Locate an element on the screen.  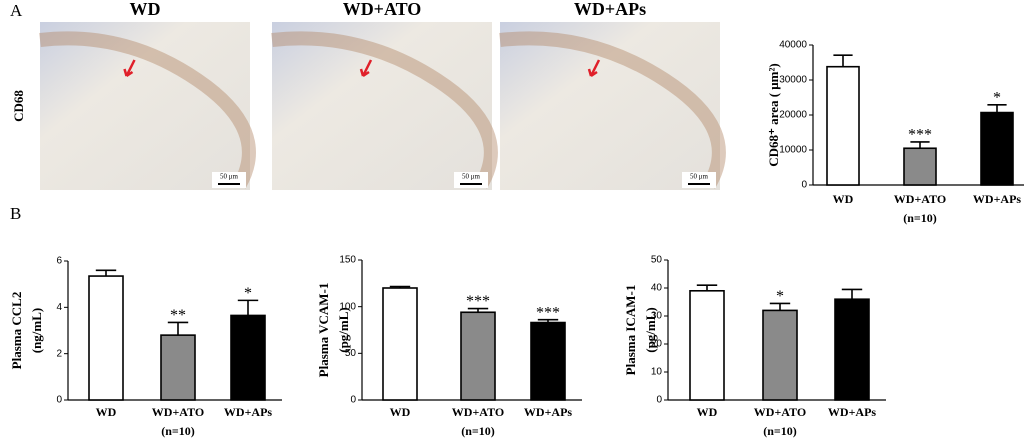
y-axis-label: (ng/mL) is located at coordinates (36, 331).